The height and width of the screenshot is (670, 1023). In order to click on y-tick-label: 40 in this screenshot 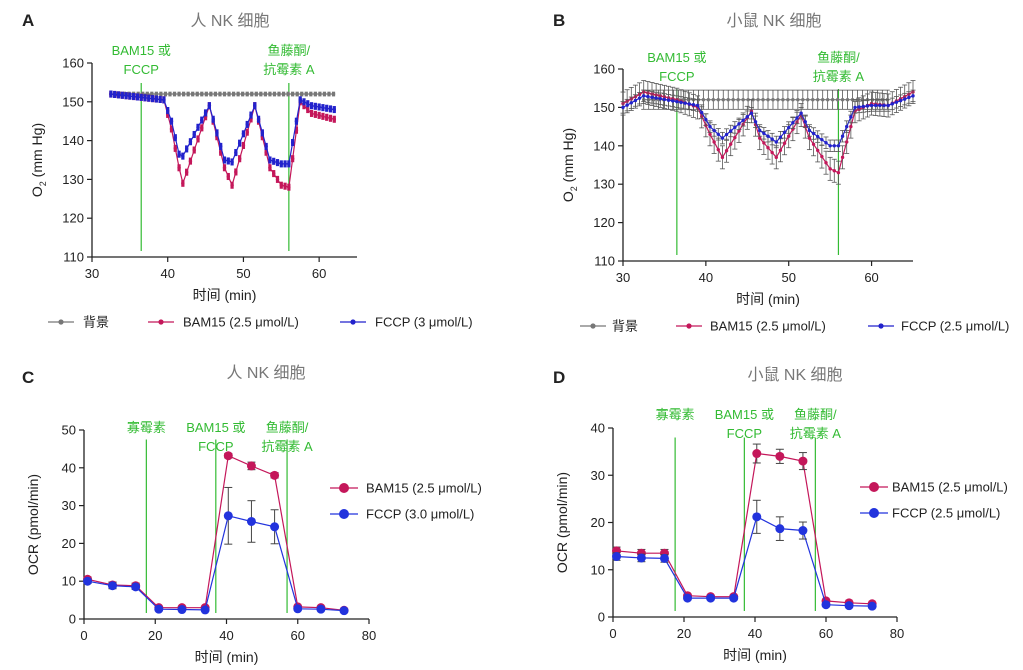, I will do `click(69, 467)`.